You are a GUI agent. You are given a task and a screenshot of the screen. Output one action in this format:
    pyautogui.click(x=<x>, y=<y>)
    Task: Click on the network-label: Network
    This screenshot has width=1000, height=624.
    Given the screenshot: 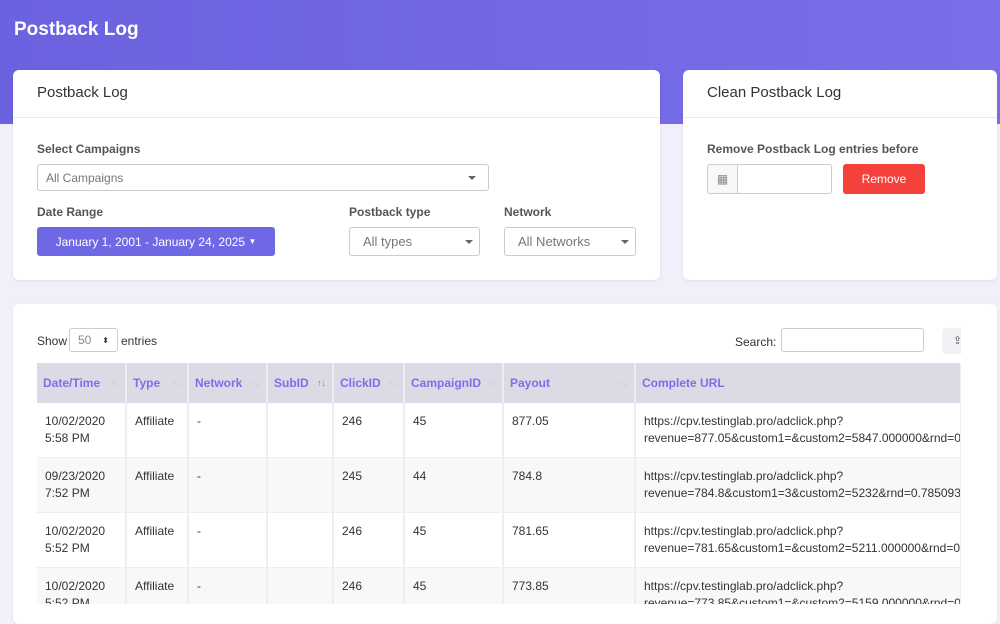 What is the action you would take?
    pyautogui.click(x=528, y=212)
    